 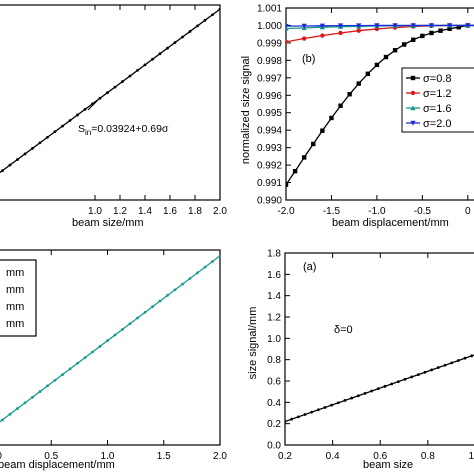 What do you see at coordinates (308, 59) in the screenshot?
I see `panel-label: (b)` at bounding box center [308, 59].